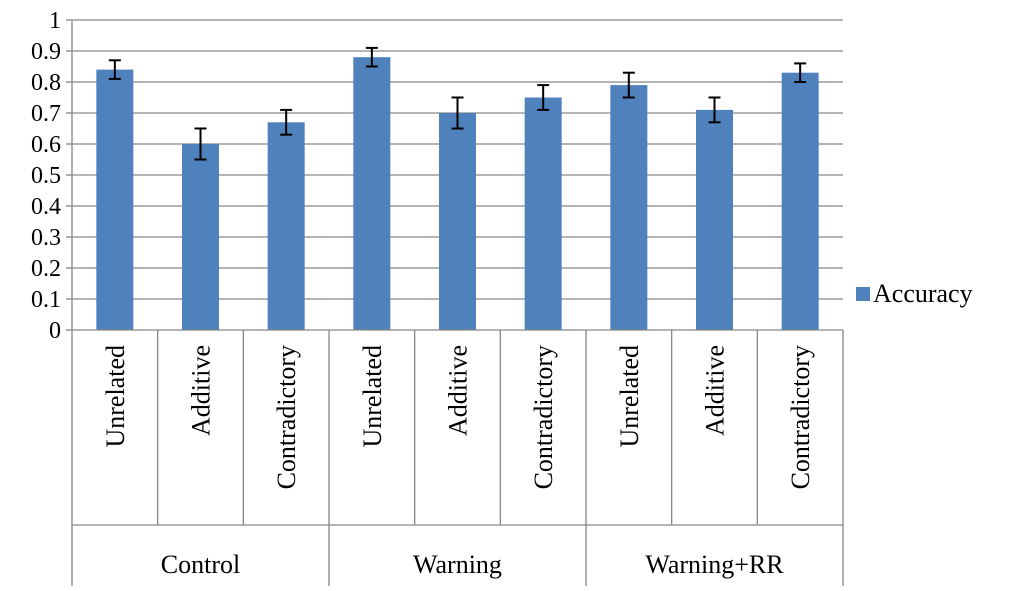 Image resolution: width=1033 pixels, height=591 pixels. I want to click on y-tick-label: 1, so click(55, 21).